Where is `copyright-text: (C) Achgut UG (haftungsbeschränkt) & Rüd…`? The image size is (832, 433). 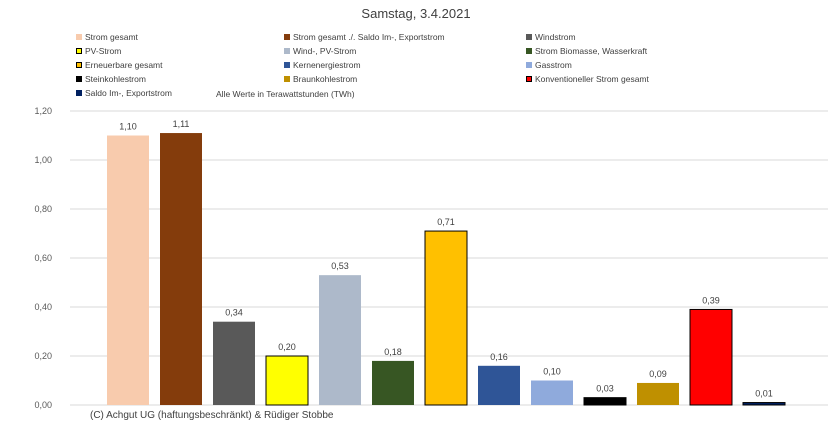
copyright-text: (C) Achgut UG (haftungsbeschränkt) & Rüd… is located at coordinates (212, 415).